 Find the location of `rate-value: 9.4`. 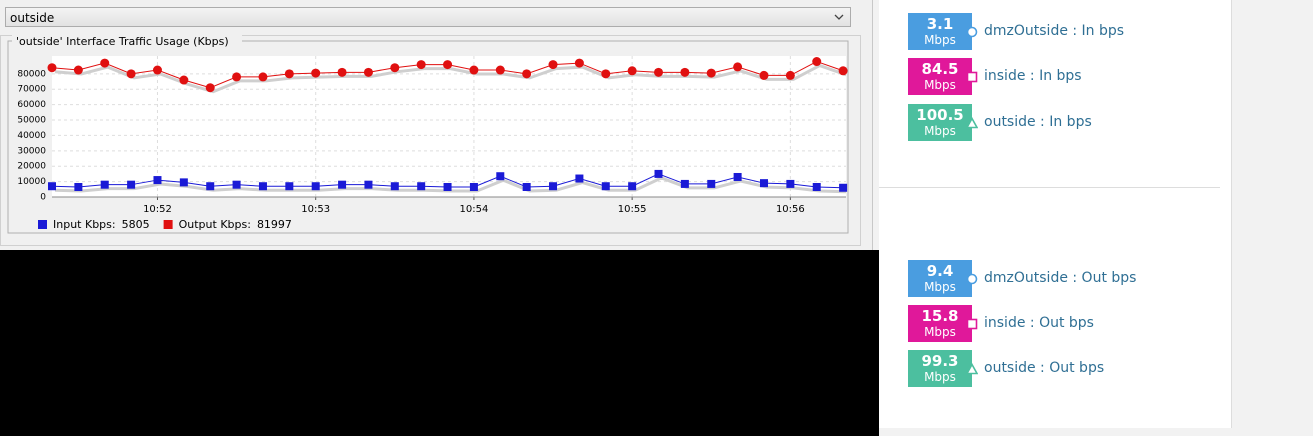

rate-value: 9.4 is located at coordinates (940, 271).